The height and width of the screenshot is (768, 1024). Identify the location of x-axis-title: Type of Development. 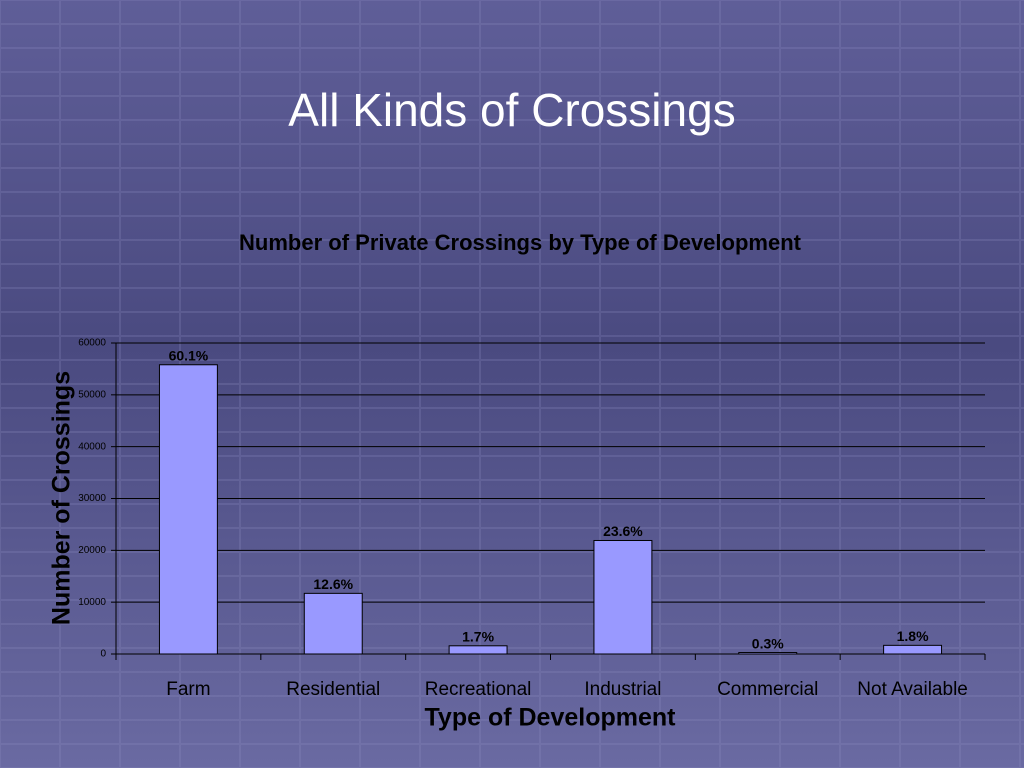
(551, 718).